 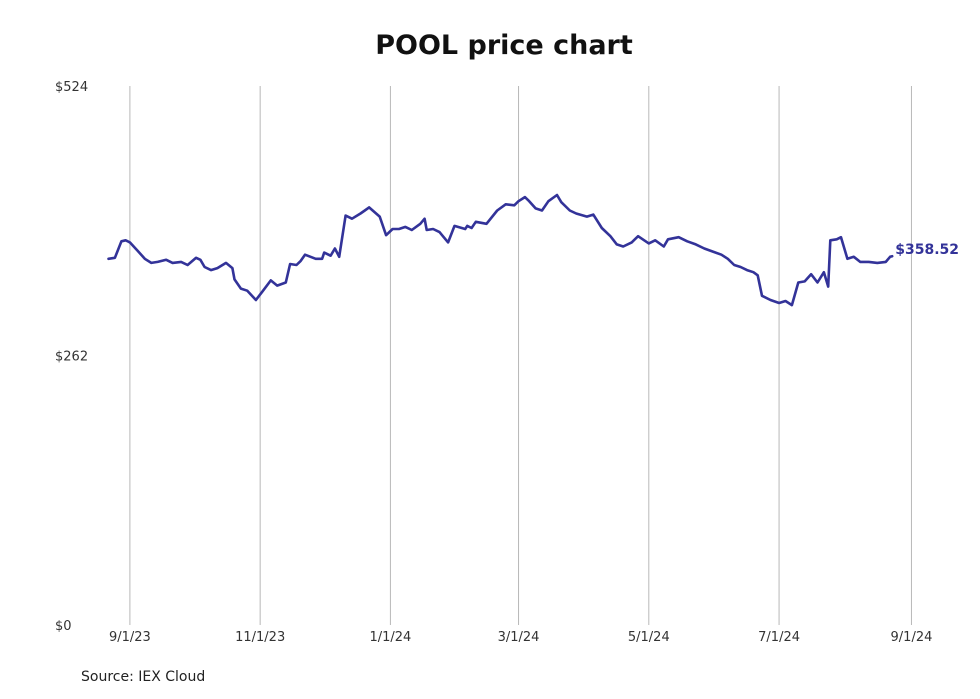 I want to click on y-axis: $0 $262 $524, so click(x=71, y=357).